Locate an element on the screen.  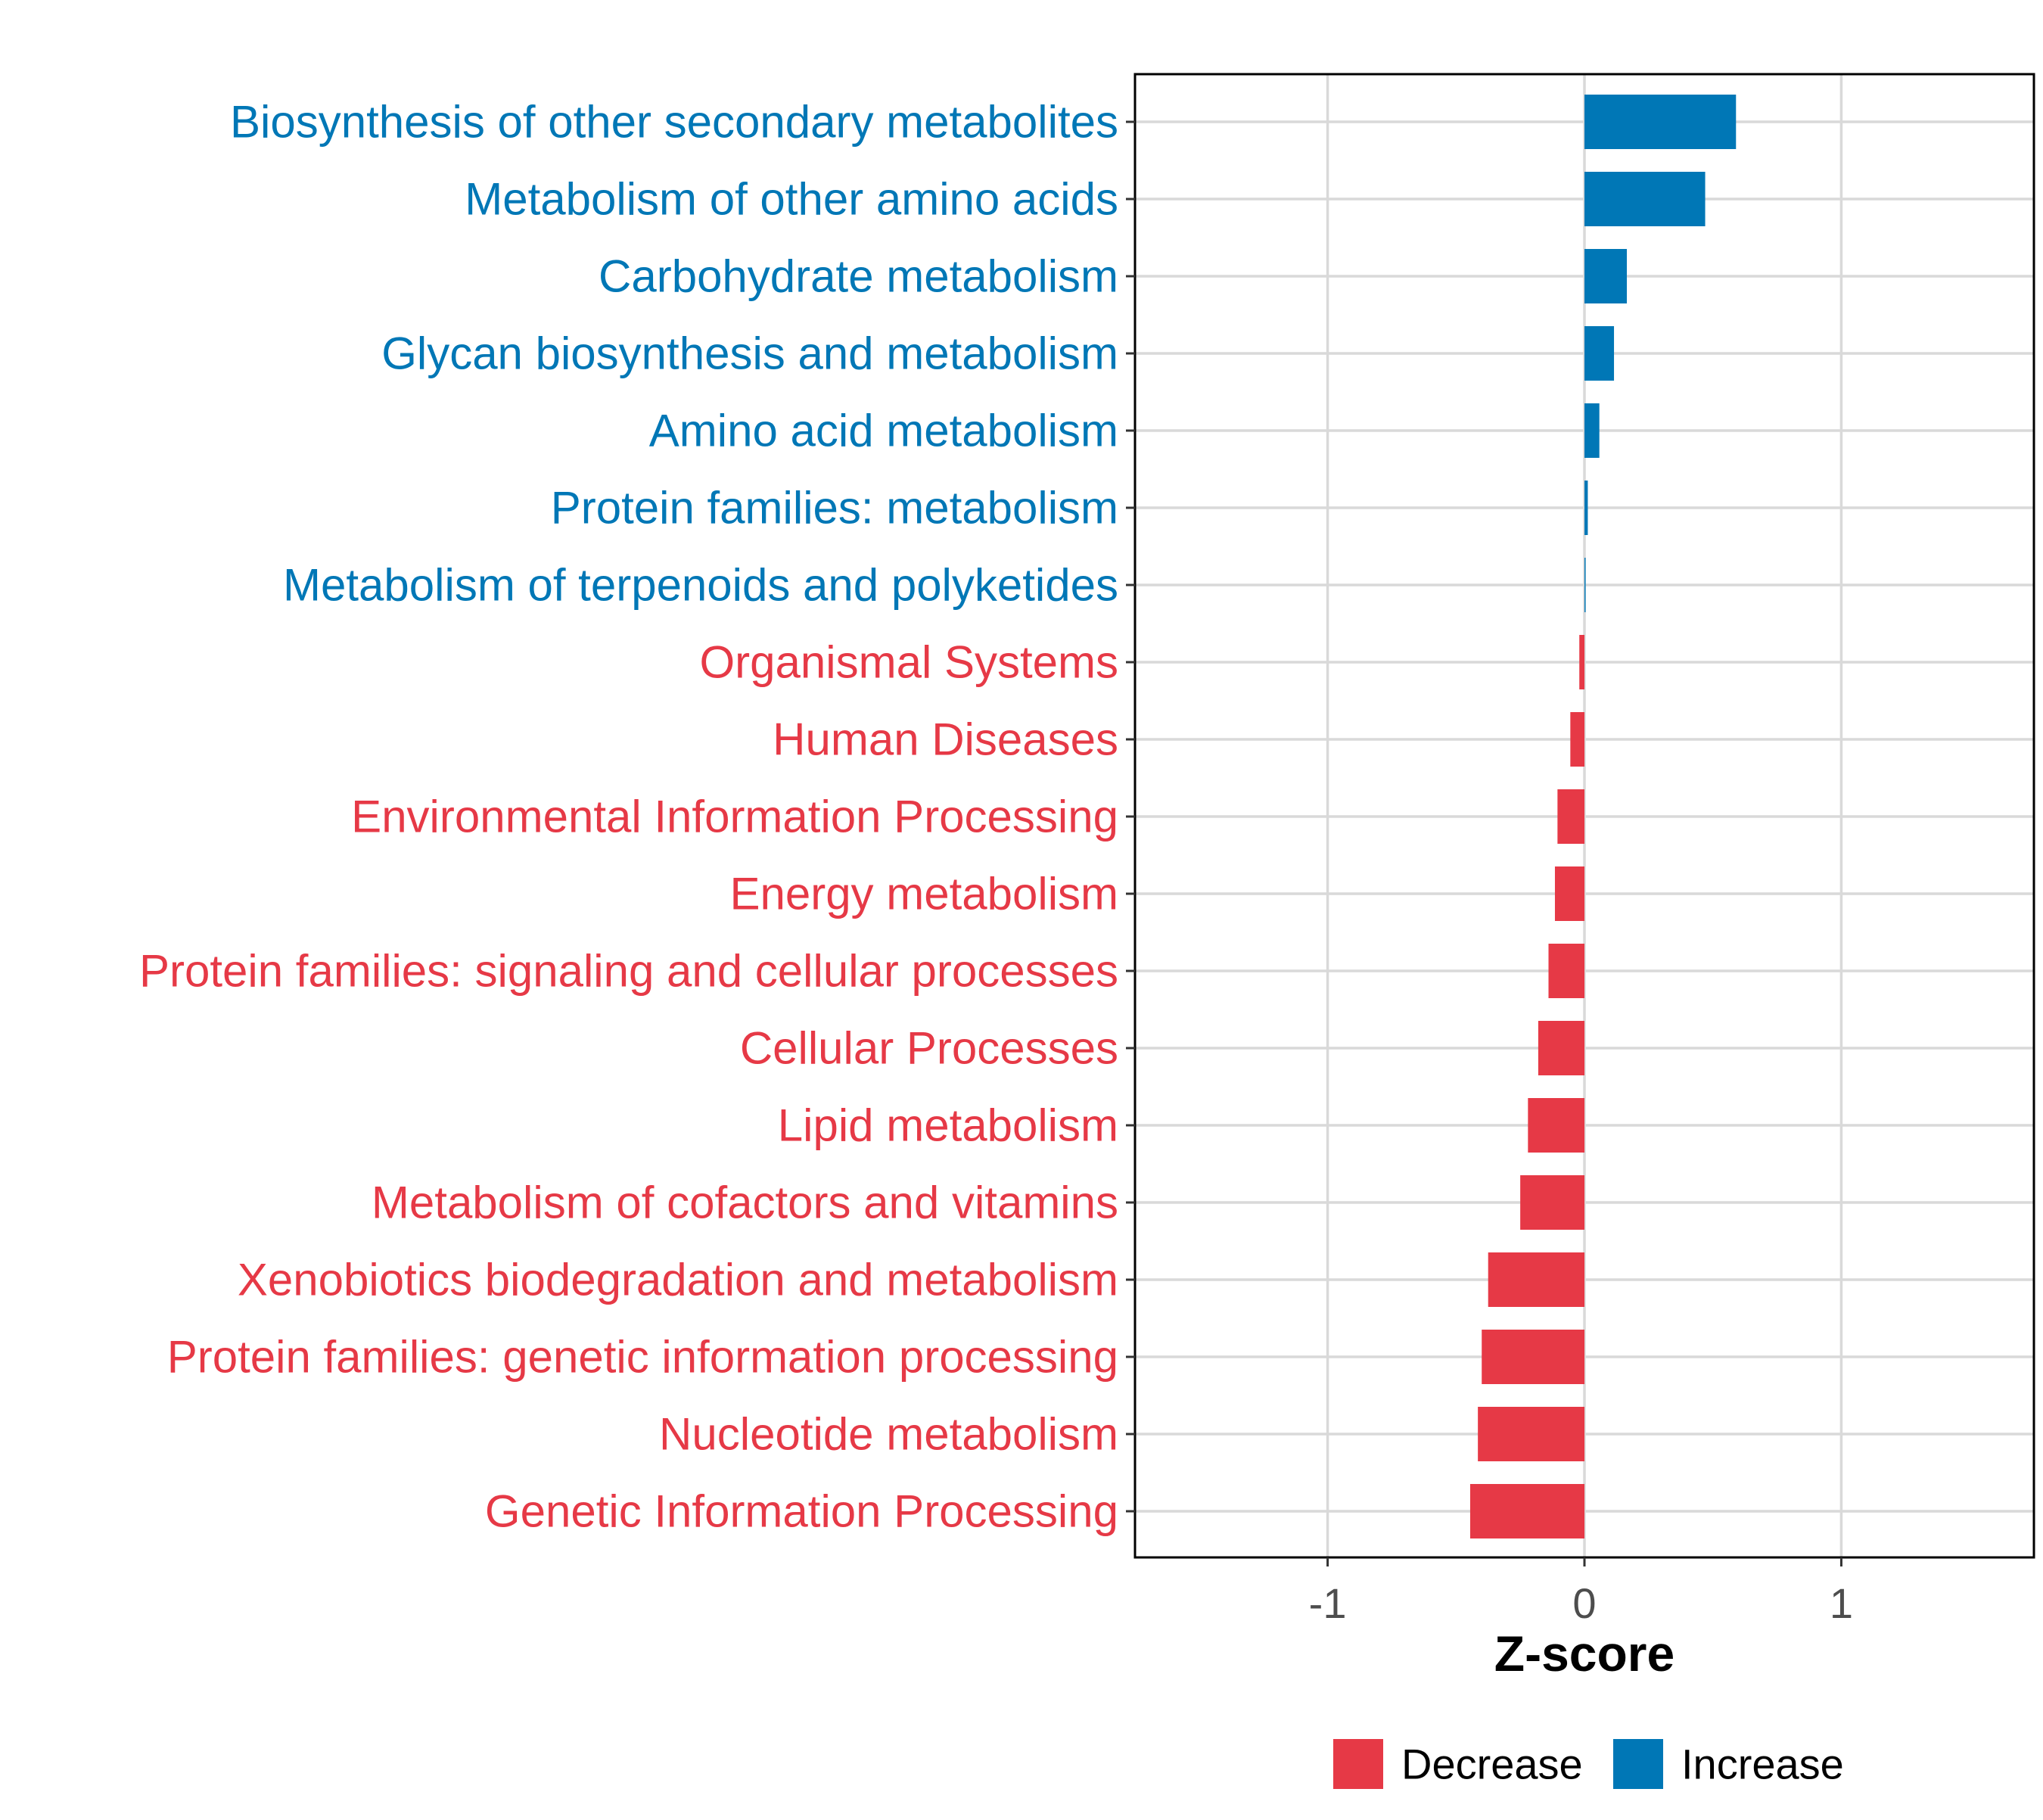
legend-label: Increase is located at coordinates (1763, 1764).